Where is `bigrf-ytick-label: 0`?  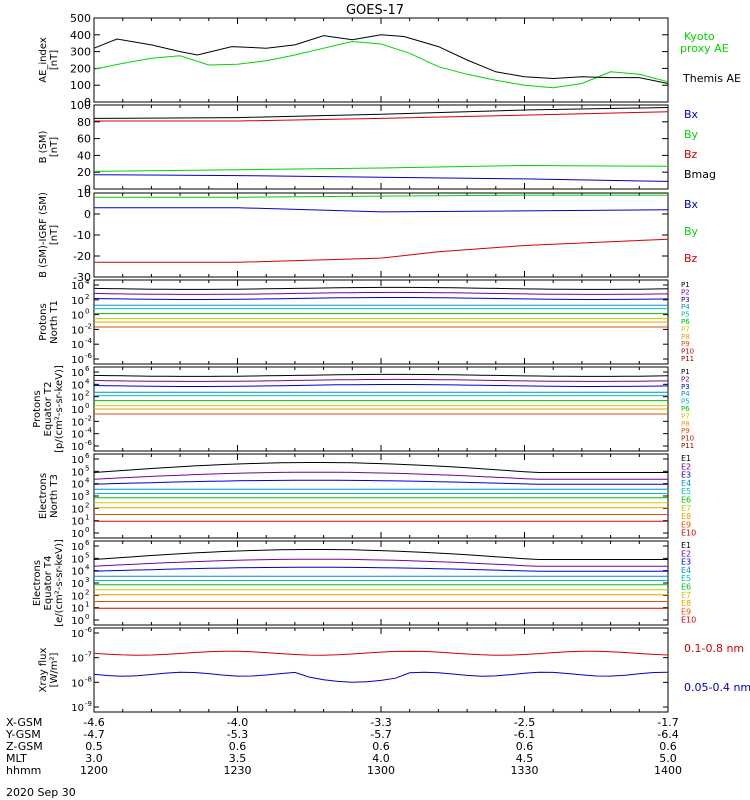
bigrf-ytick-label: 0 is located at coordinates (87, 214).